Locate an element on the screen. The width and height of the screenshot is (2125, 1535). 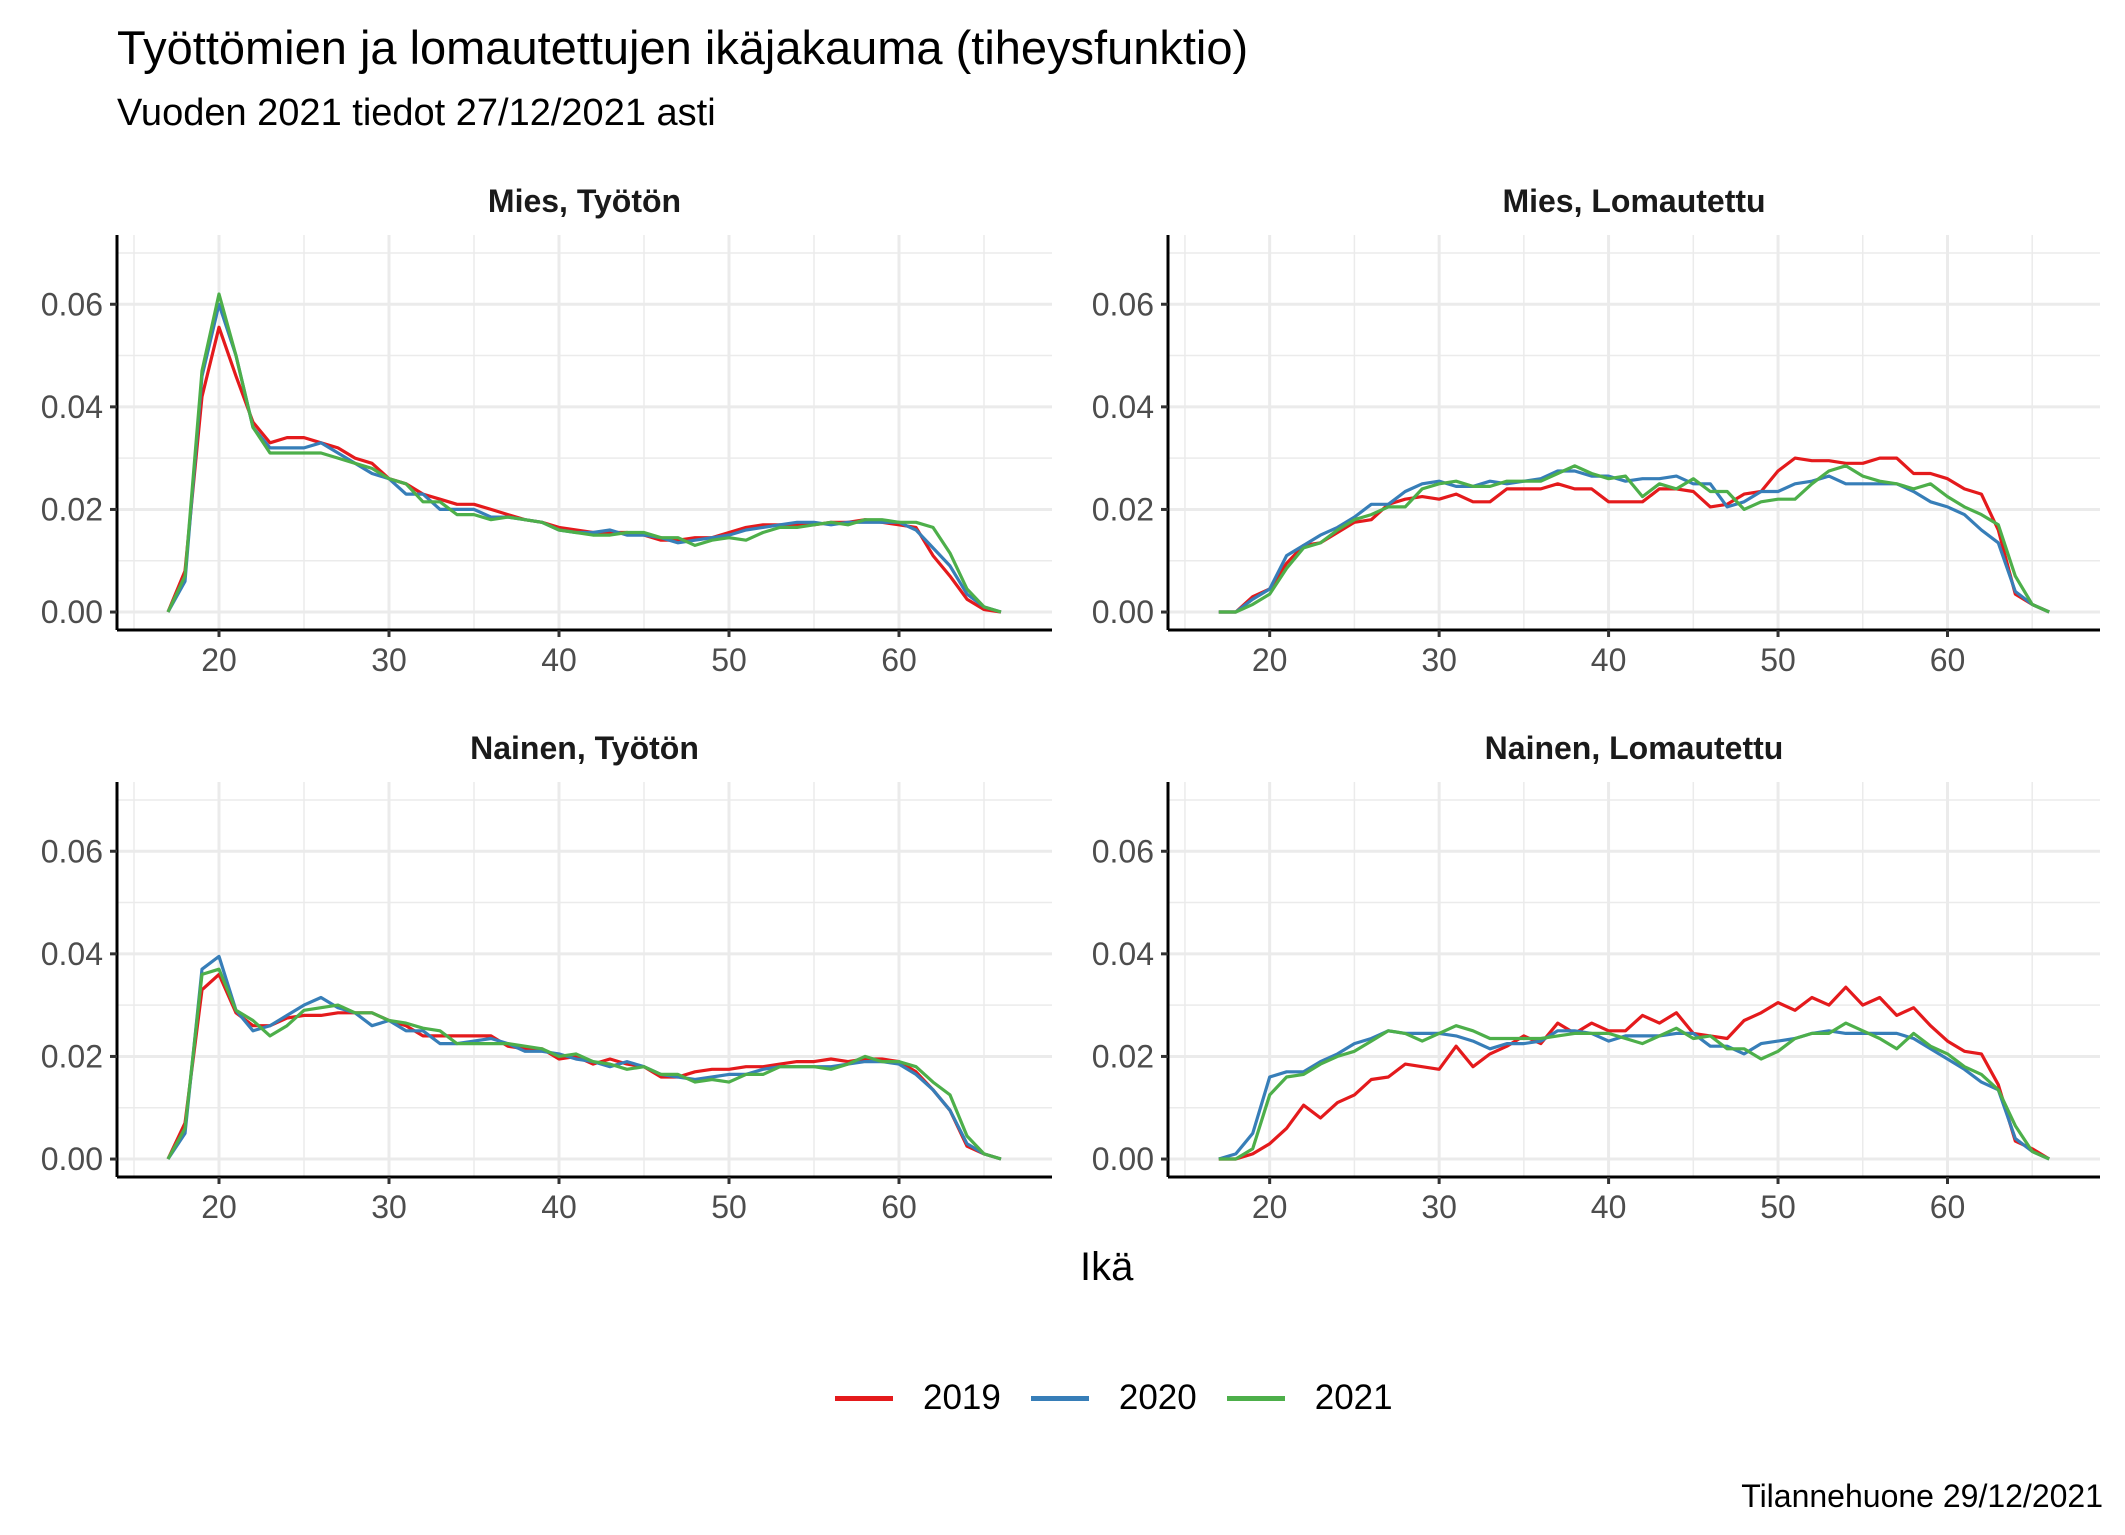
legend-label-2019: 2019 is located at coordinates (962, 1397).